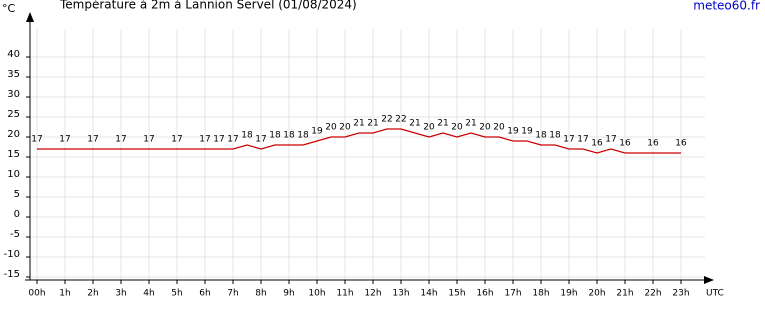  I want to click on x-tick-label: 00h, so click(36, 294).